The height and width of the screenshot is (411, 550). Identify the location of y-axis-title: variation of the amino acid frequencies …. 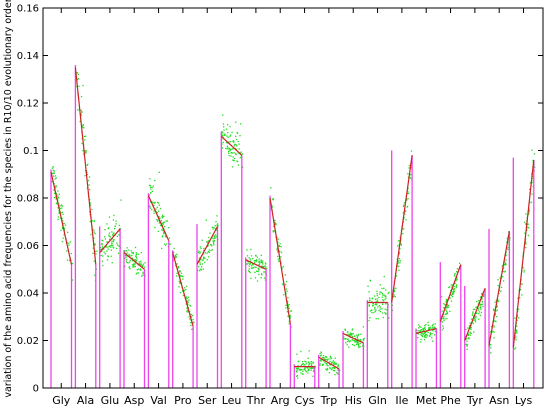
(8, 199).